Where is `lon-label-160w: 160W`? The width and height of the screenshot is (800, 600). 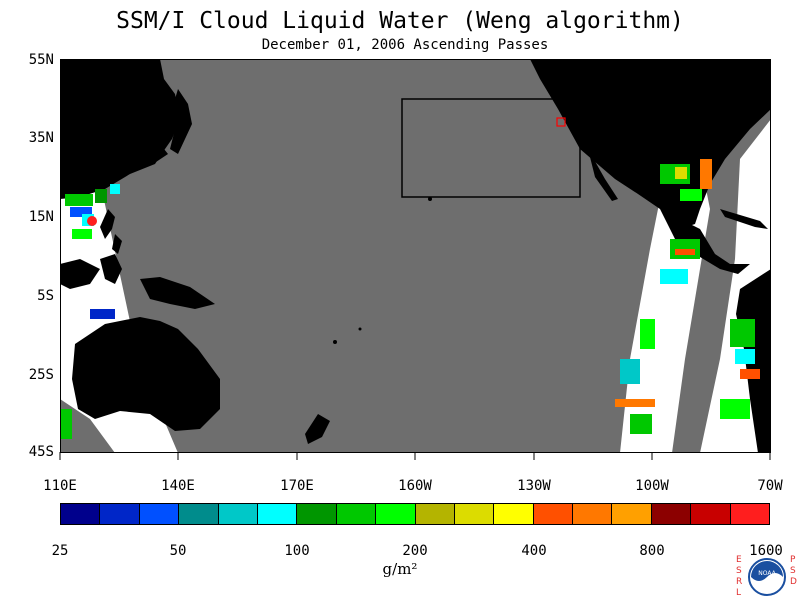
lon-label-160w: 160W is located at coordinates (415, 486).